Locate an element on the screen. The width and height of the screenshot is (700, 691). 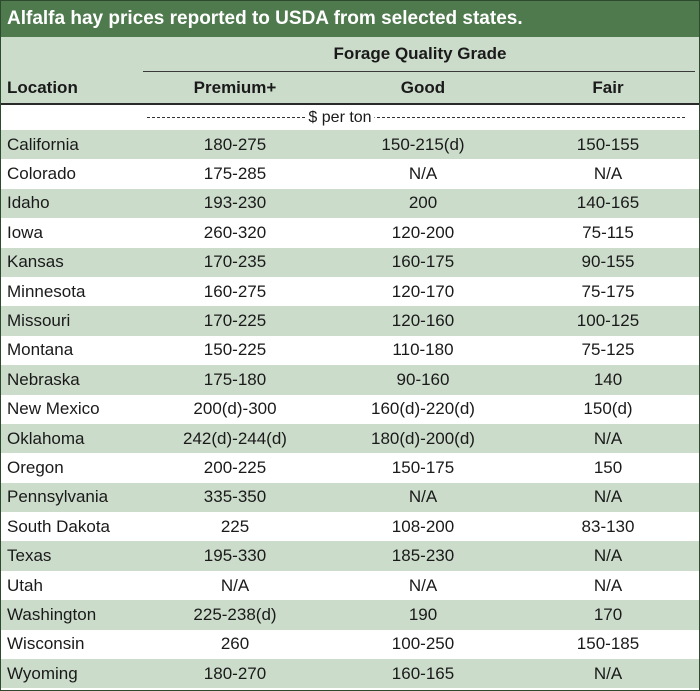
good-price-cell: 150-175 is located at coordinates (423, 467).